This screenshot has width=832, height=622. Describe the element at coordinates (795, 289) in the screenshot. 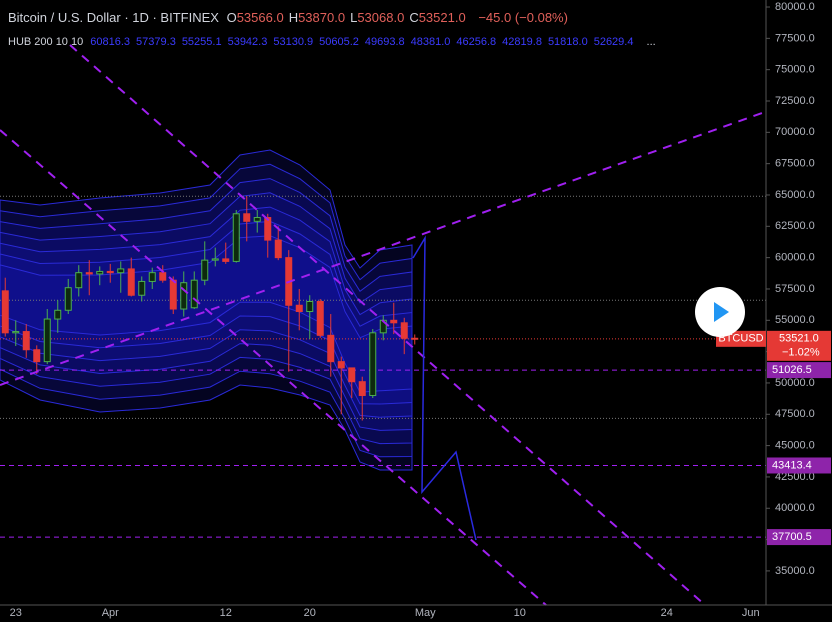

I see `y-tick-label: 57500.0` at that location.